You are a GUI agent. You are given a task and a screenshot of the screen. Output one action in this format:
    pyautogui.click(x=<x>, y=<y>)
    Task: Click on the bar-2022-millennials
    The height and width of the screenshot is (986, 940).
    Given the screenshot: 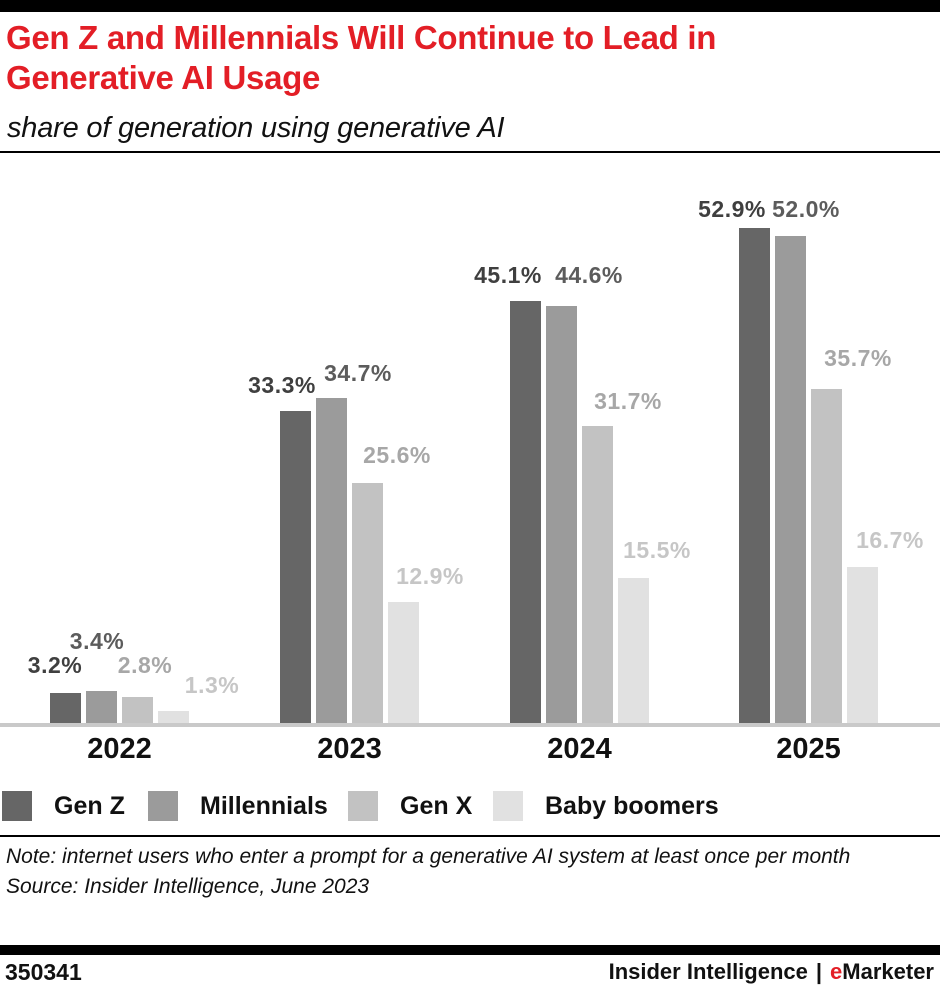 What is the action you would take?
    pyautogui.click(x=101, y=707)
    